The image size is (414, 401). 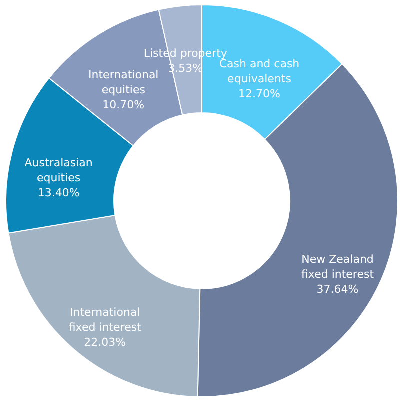 I want to click on data-label: 13.40%, so click(x=59, y=193).